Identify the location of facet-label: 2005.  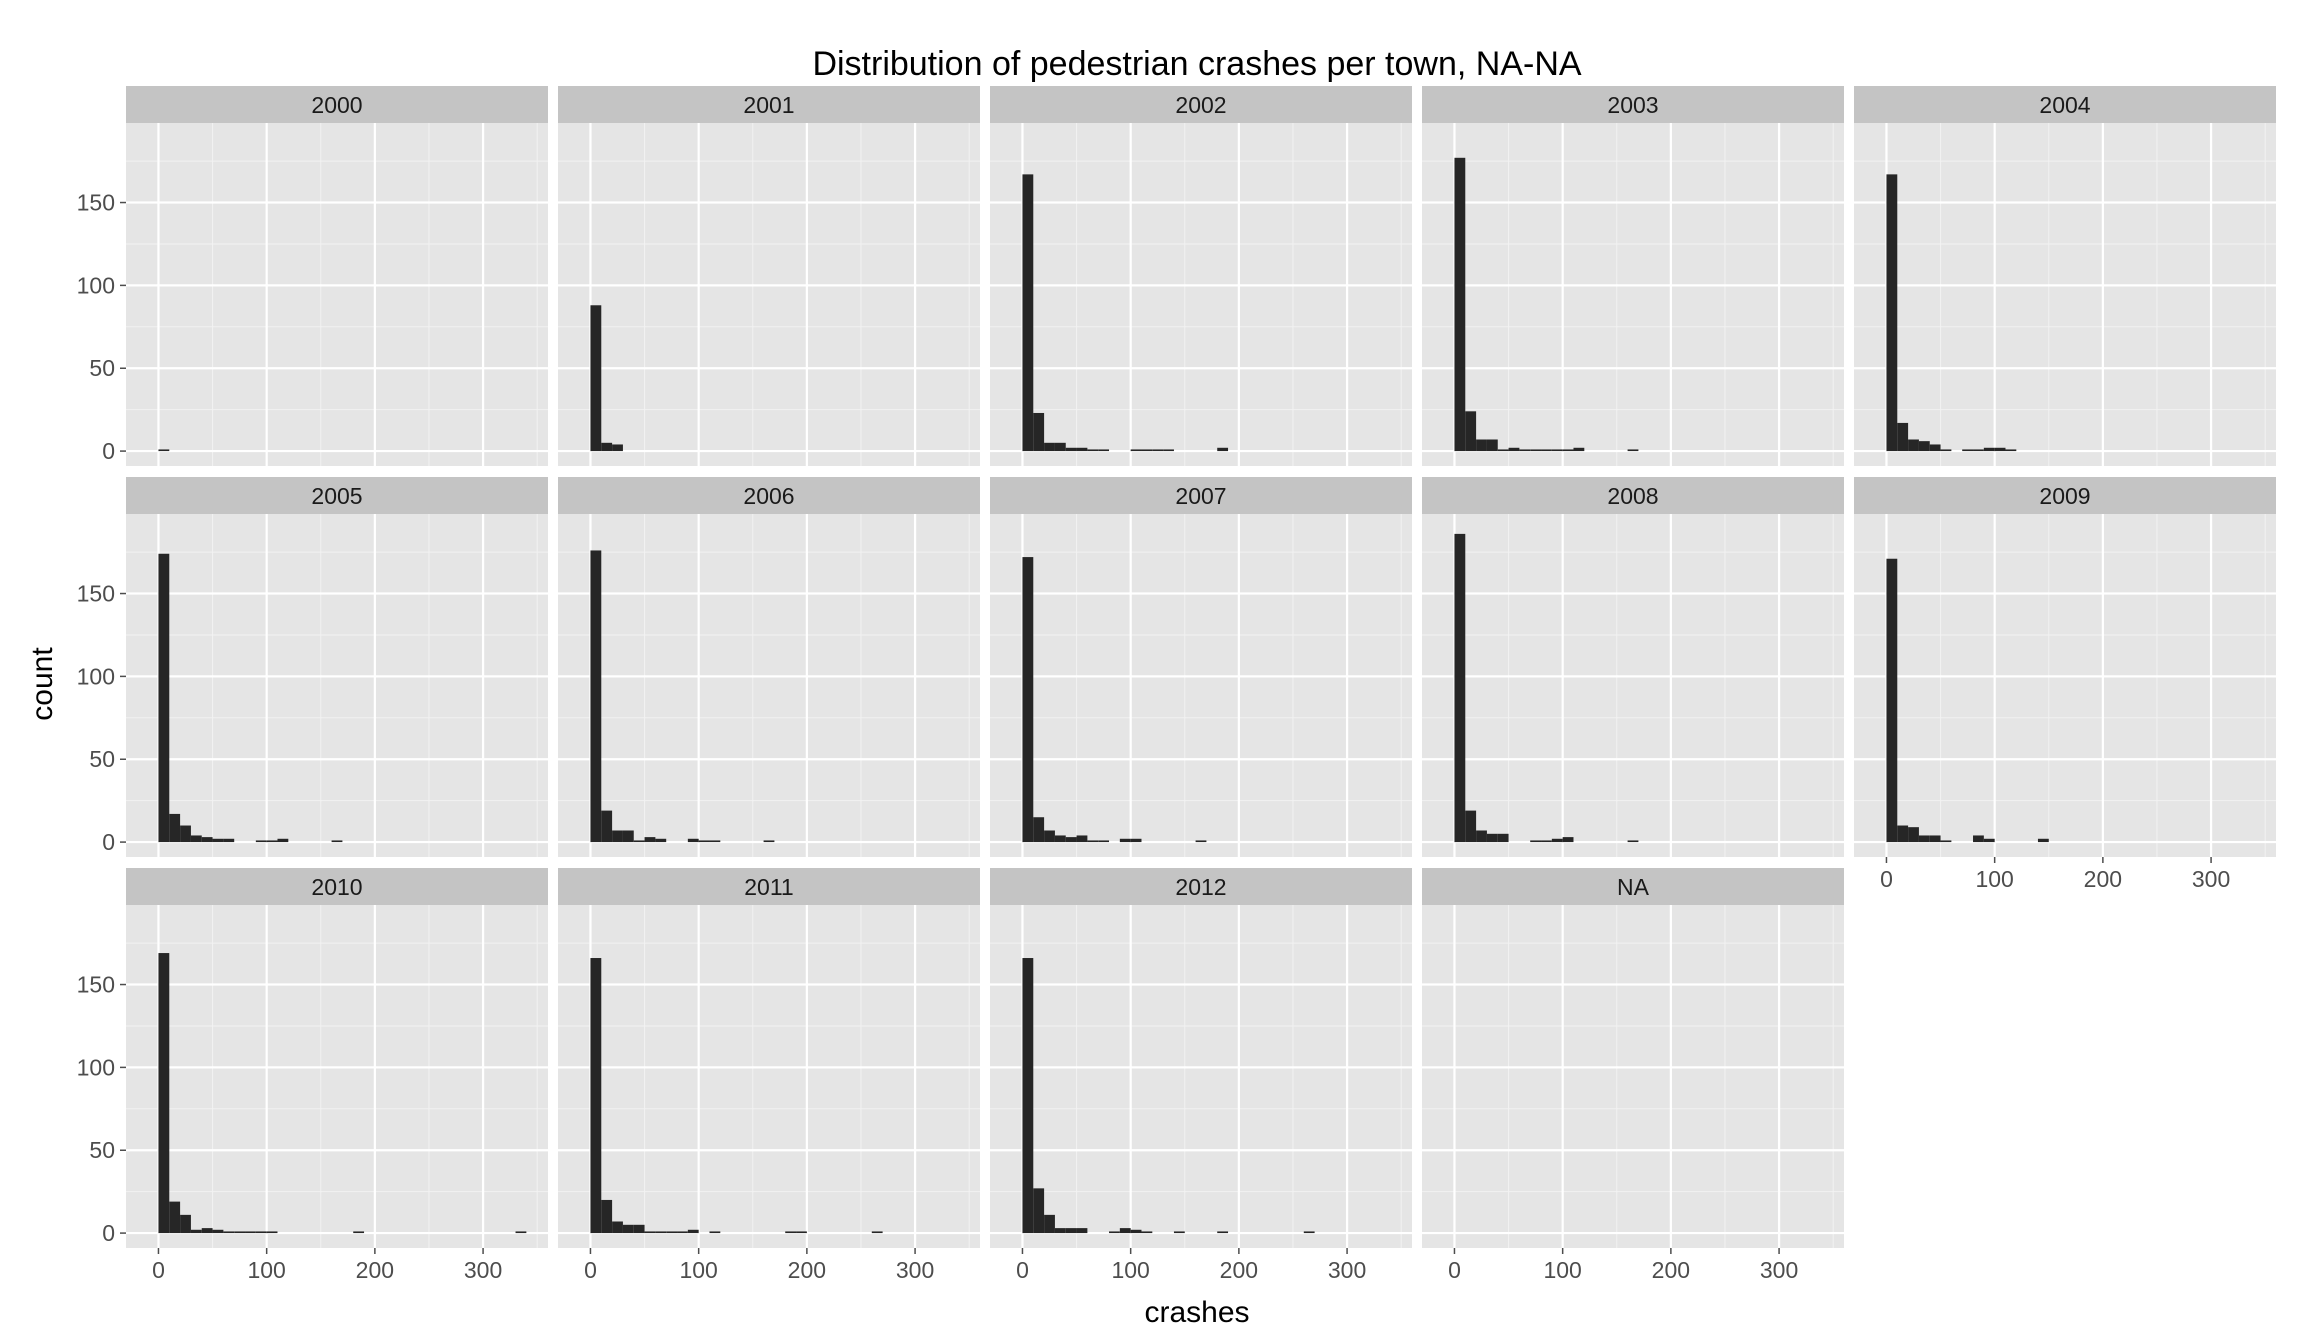
(336, 496).